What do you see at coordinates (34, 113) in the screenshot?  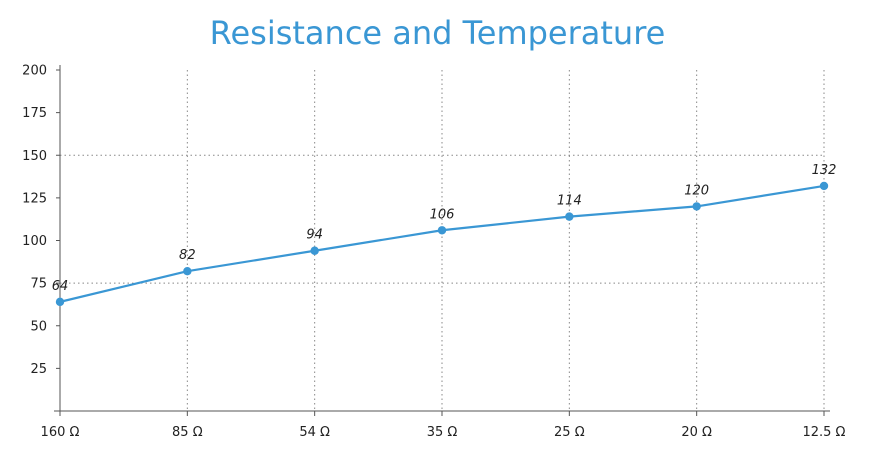 I see `y-tick-label: 175` at bounding box center [34, 113].